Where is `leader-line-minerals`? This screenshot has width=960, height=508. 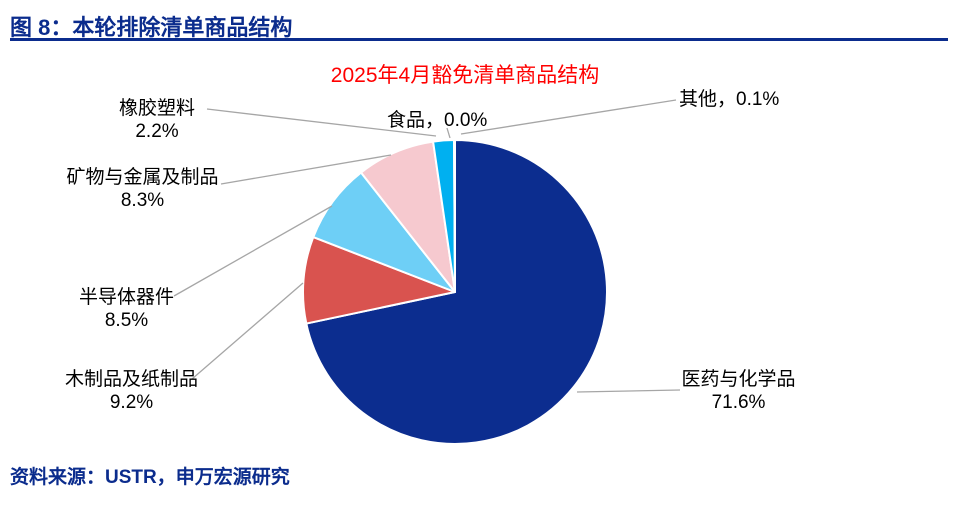 leader-line-minerals is located at coordinates (306, 169).